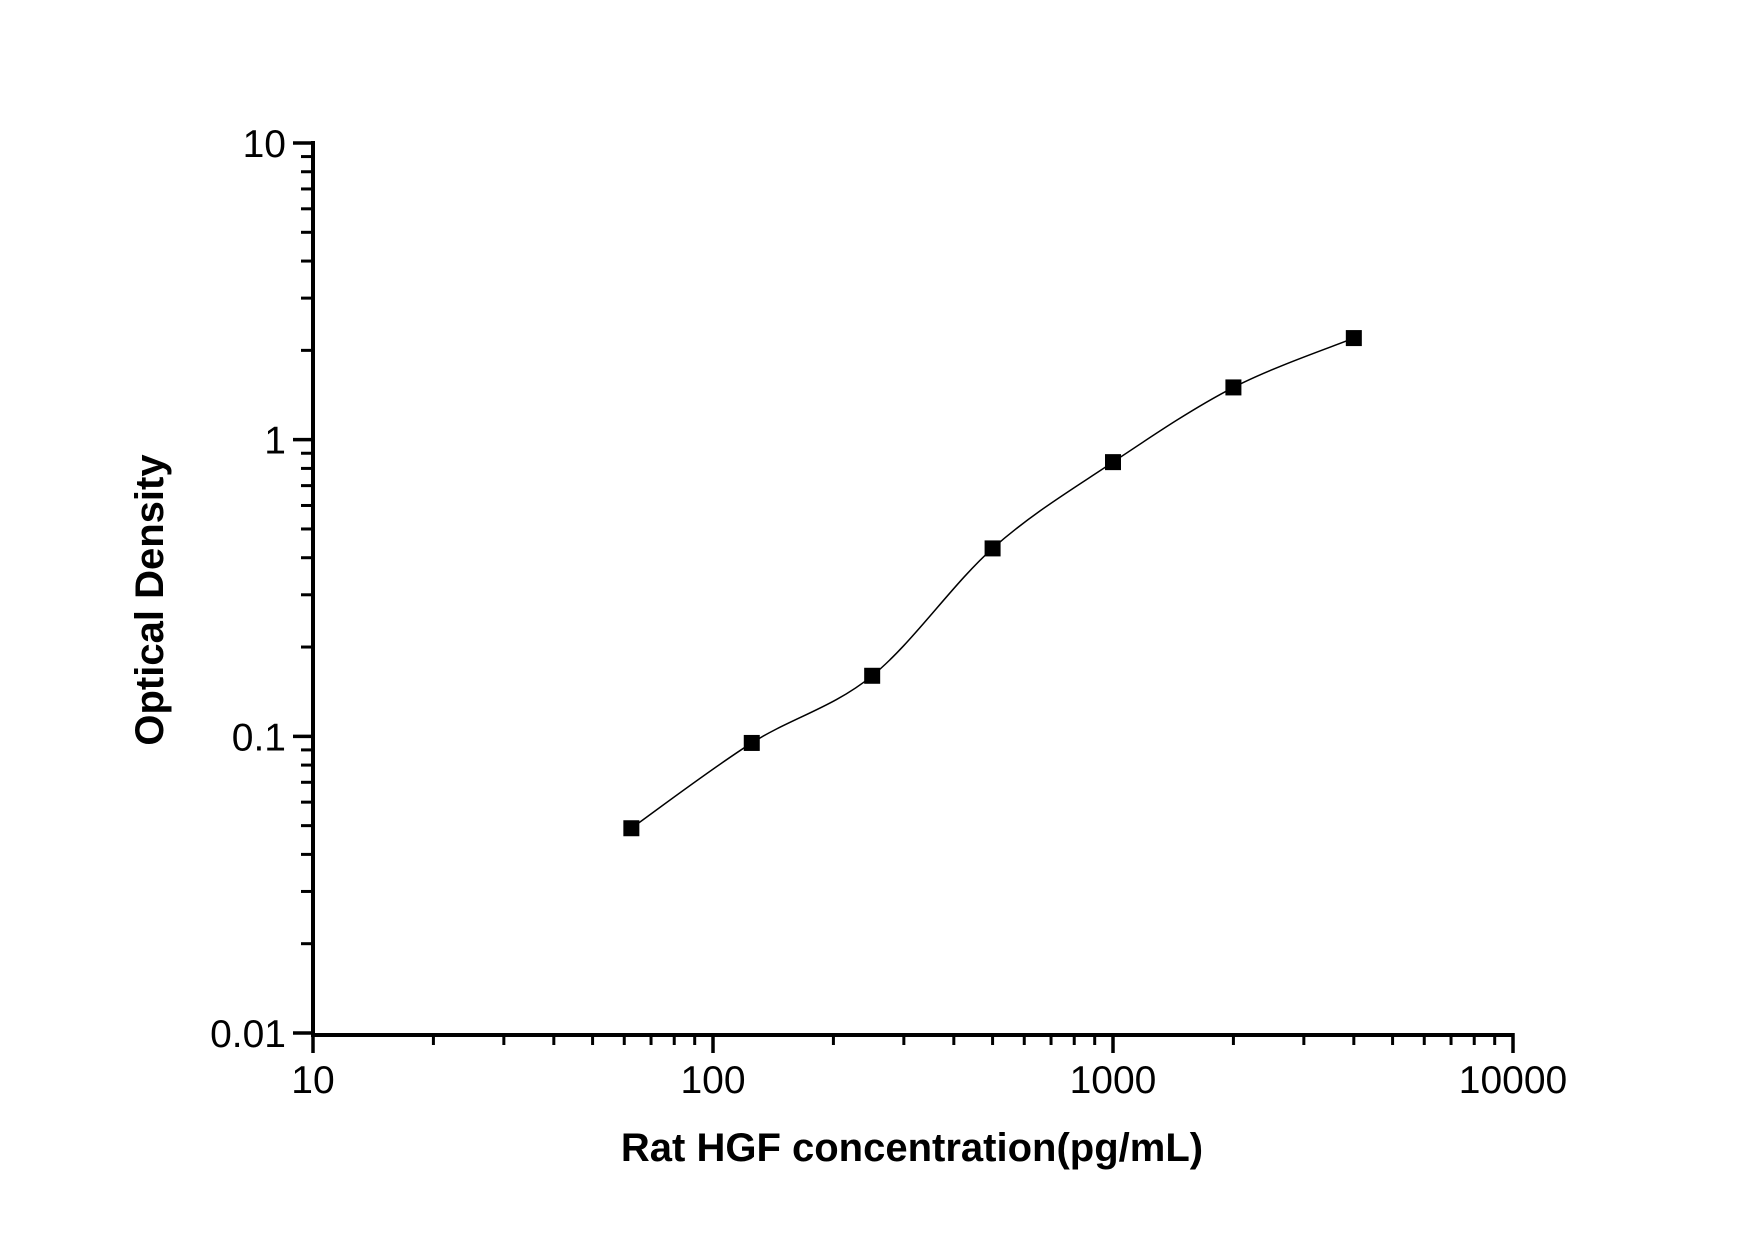 The image size is (1755, 1240). I want to click on x-tick-label: 1000, so click(1113, 1080).